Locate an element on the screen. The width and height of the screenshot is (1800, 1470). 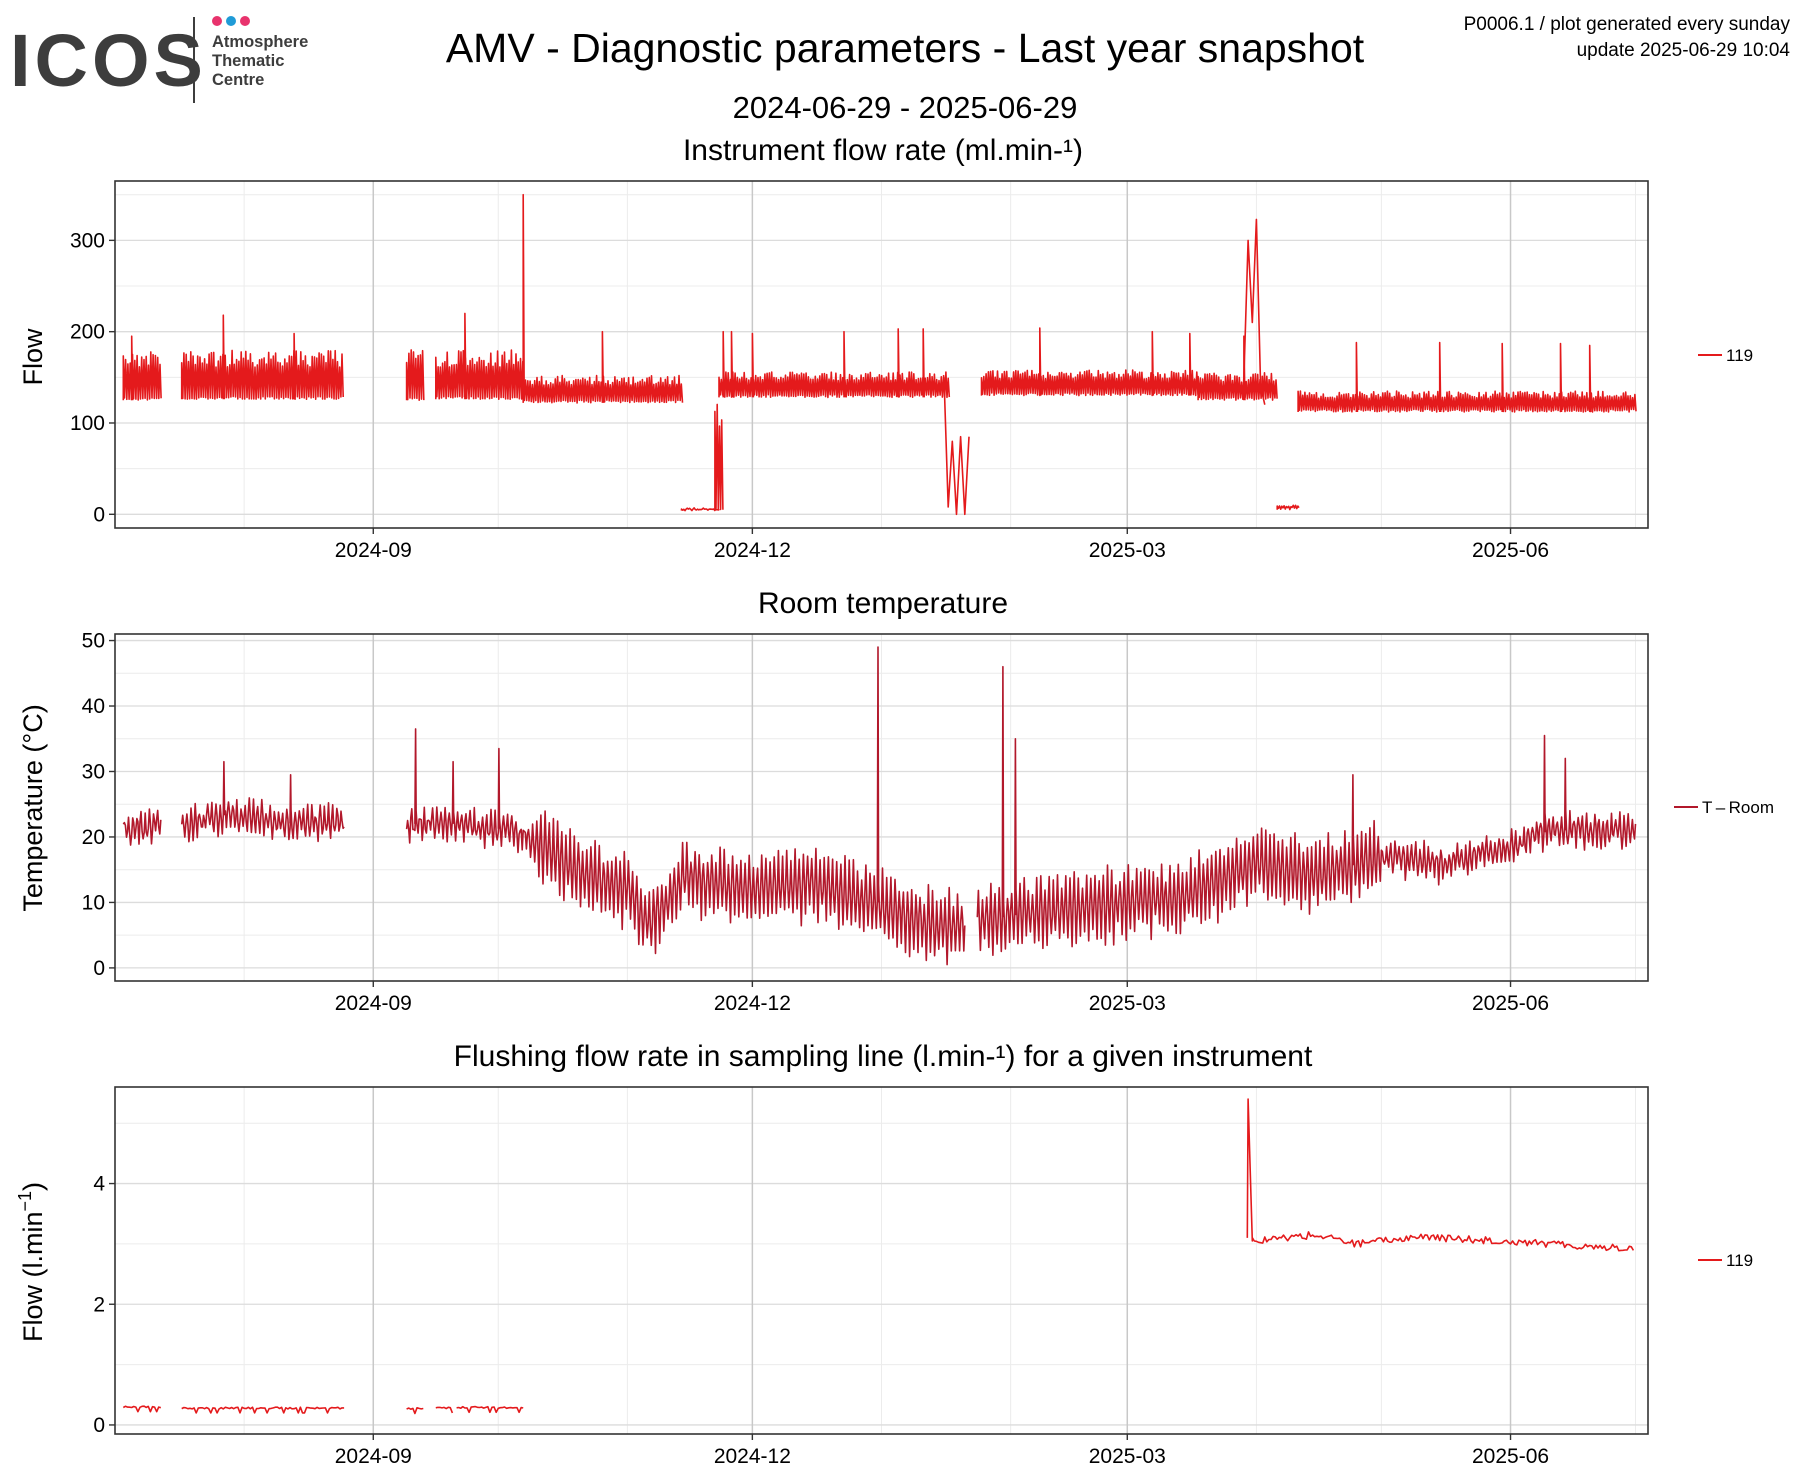
y-tick-label: 2 is located at coordinates (99, 1304).